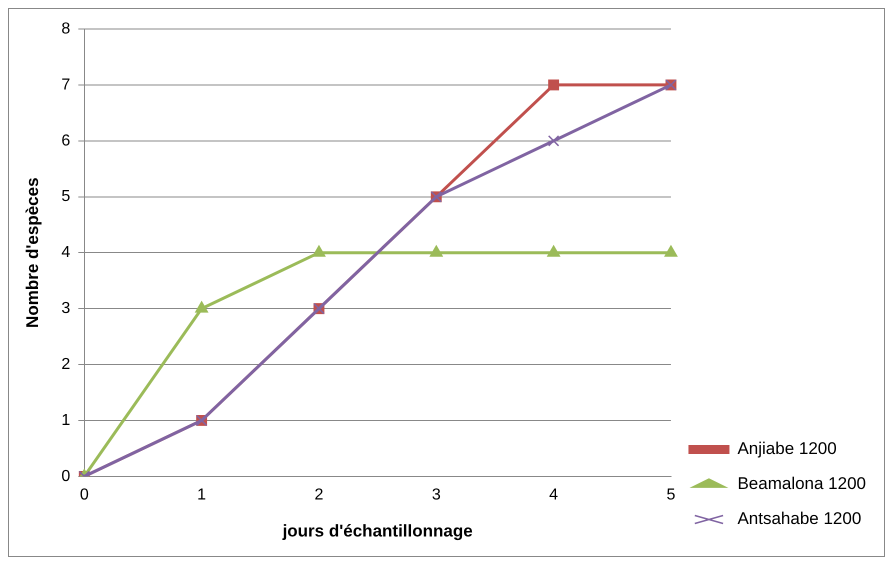 This screenshot has width=893, height=565. I want to click on y-tick-label: 5, so click(65, 197).